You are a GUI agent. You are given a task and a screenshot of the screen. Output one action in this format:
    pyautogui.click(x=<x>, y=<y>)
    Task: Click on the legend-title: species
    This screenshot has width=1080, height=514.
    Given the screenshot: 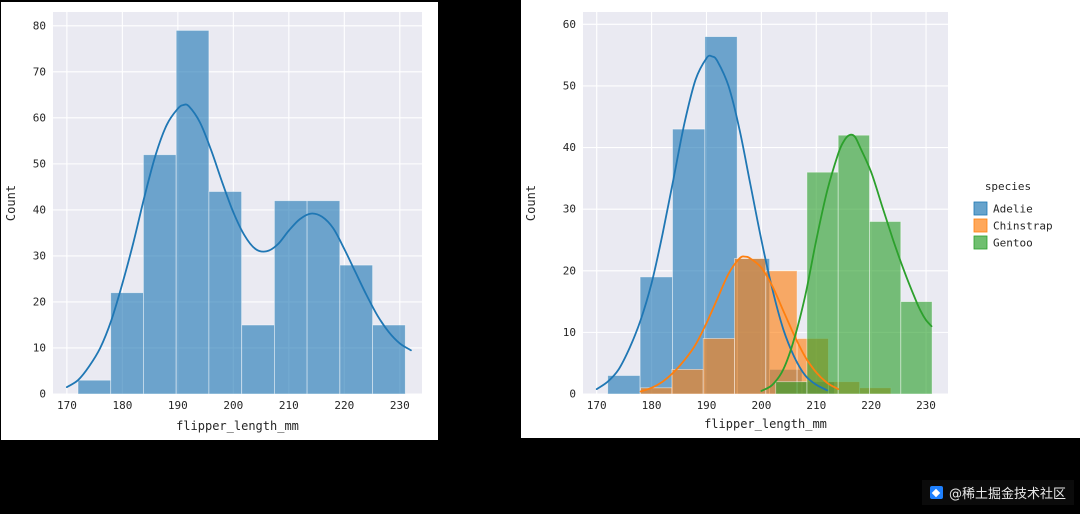 What is the action you would take?
    pyautogui.click(x=1008, y=186)
    